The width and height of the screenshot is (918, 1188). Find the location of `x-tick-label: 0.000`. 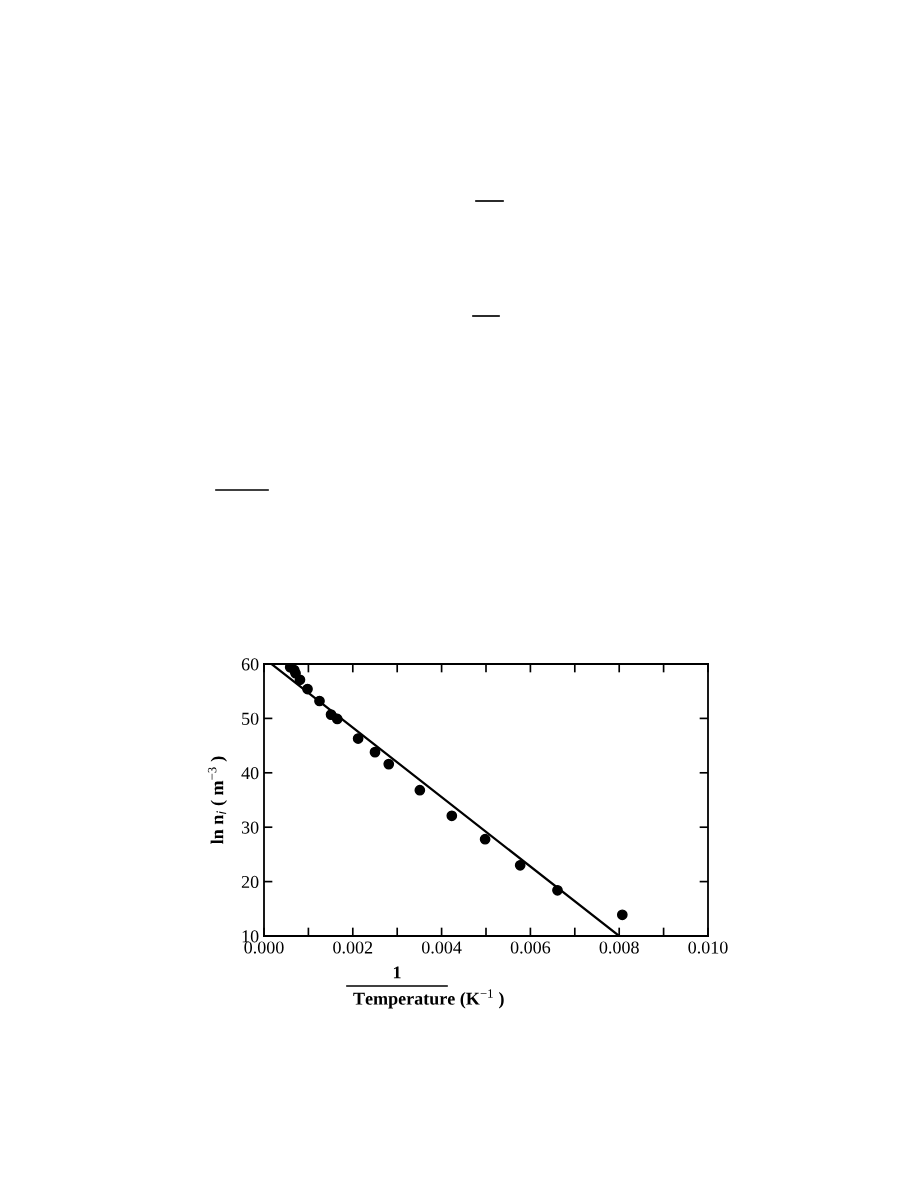

x-tick-label: 0.000 is located at coordinates (264, 947).